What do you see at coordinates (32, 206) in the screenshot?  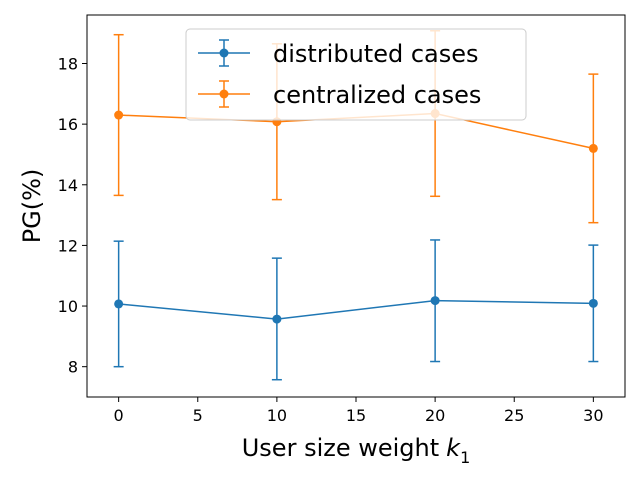 I see `y-axis-label: PG(%)` at bounding box center [32, 206].